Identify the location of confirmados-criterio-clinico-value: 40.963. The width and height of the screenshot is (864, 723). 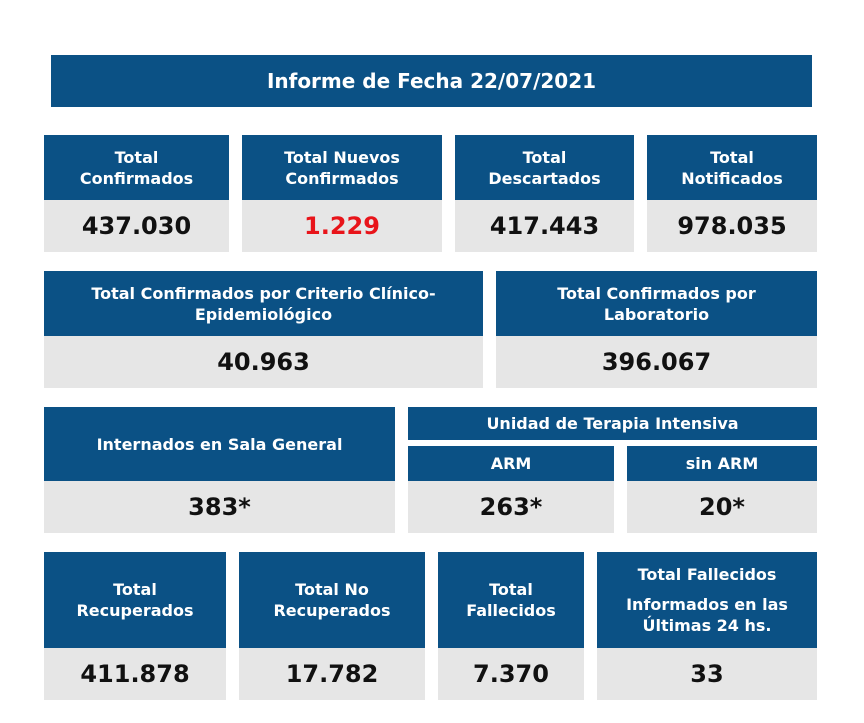
(263, 362).